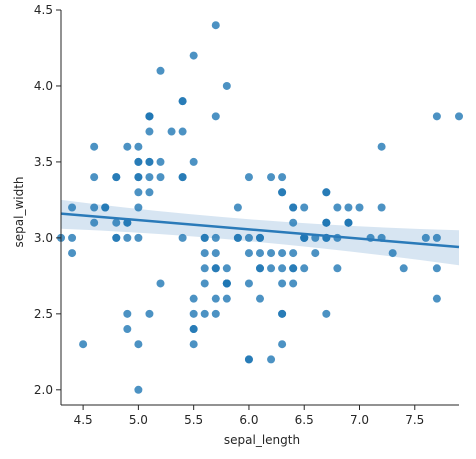 The width and height of the screenshot is (476, 459). I want to click on x-tick-label: 6.5, so click(304, 420).